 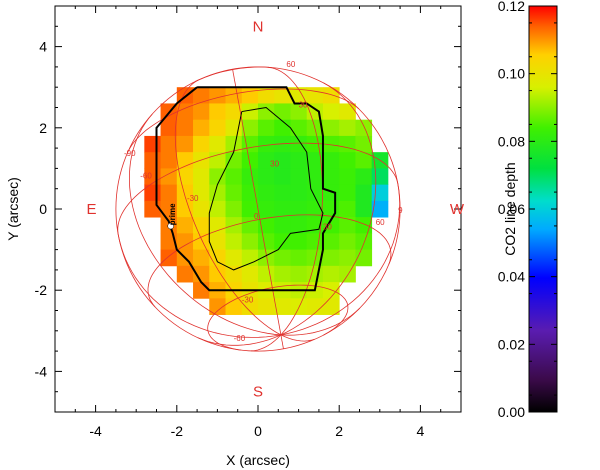 What do you see at coordinates (380, 222) in the screenshot?
I see `grid-label: 60` at bounding box center [380, 222].